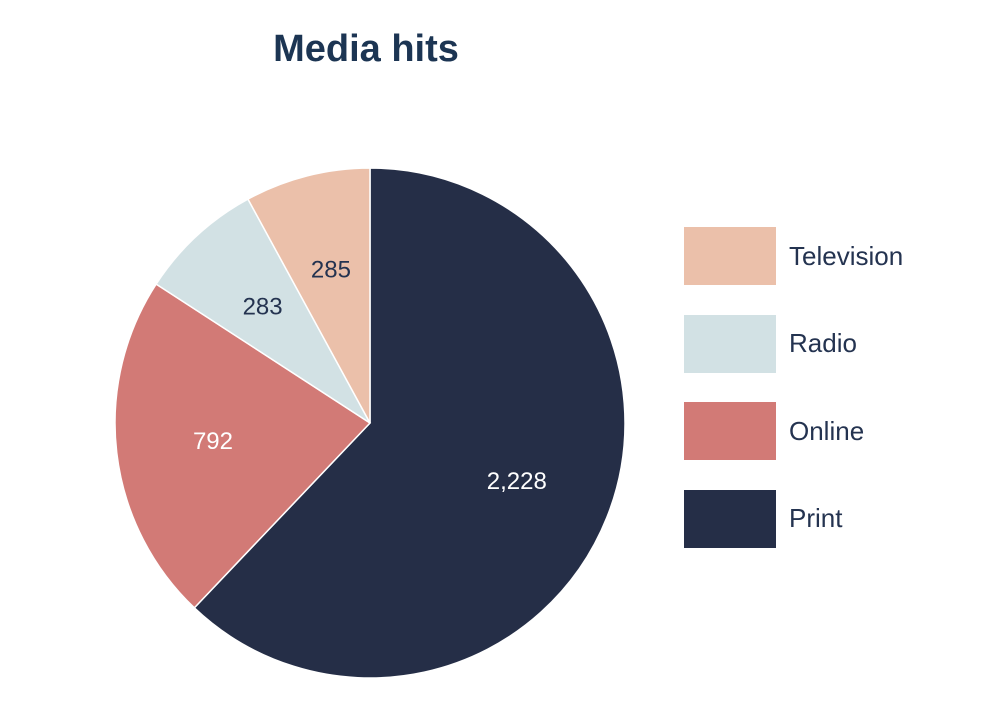 The width and height of the screenshot is (990, 724). I want to click on slice-label-online: 792, so click(213, 441).